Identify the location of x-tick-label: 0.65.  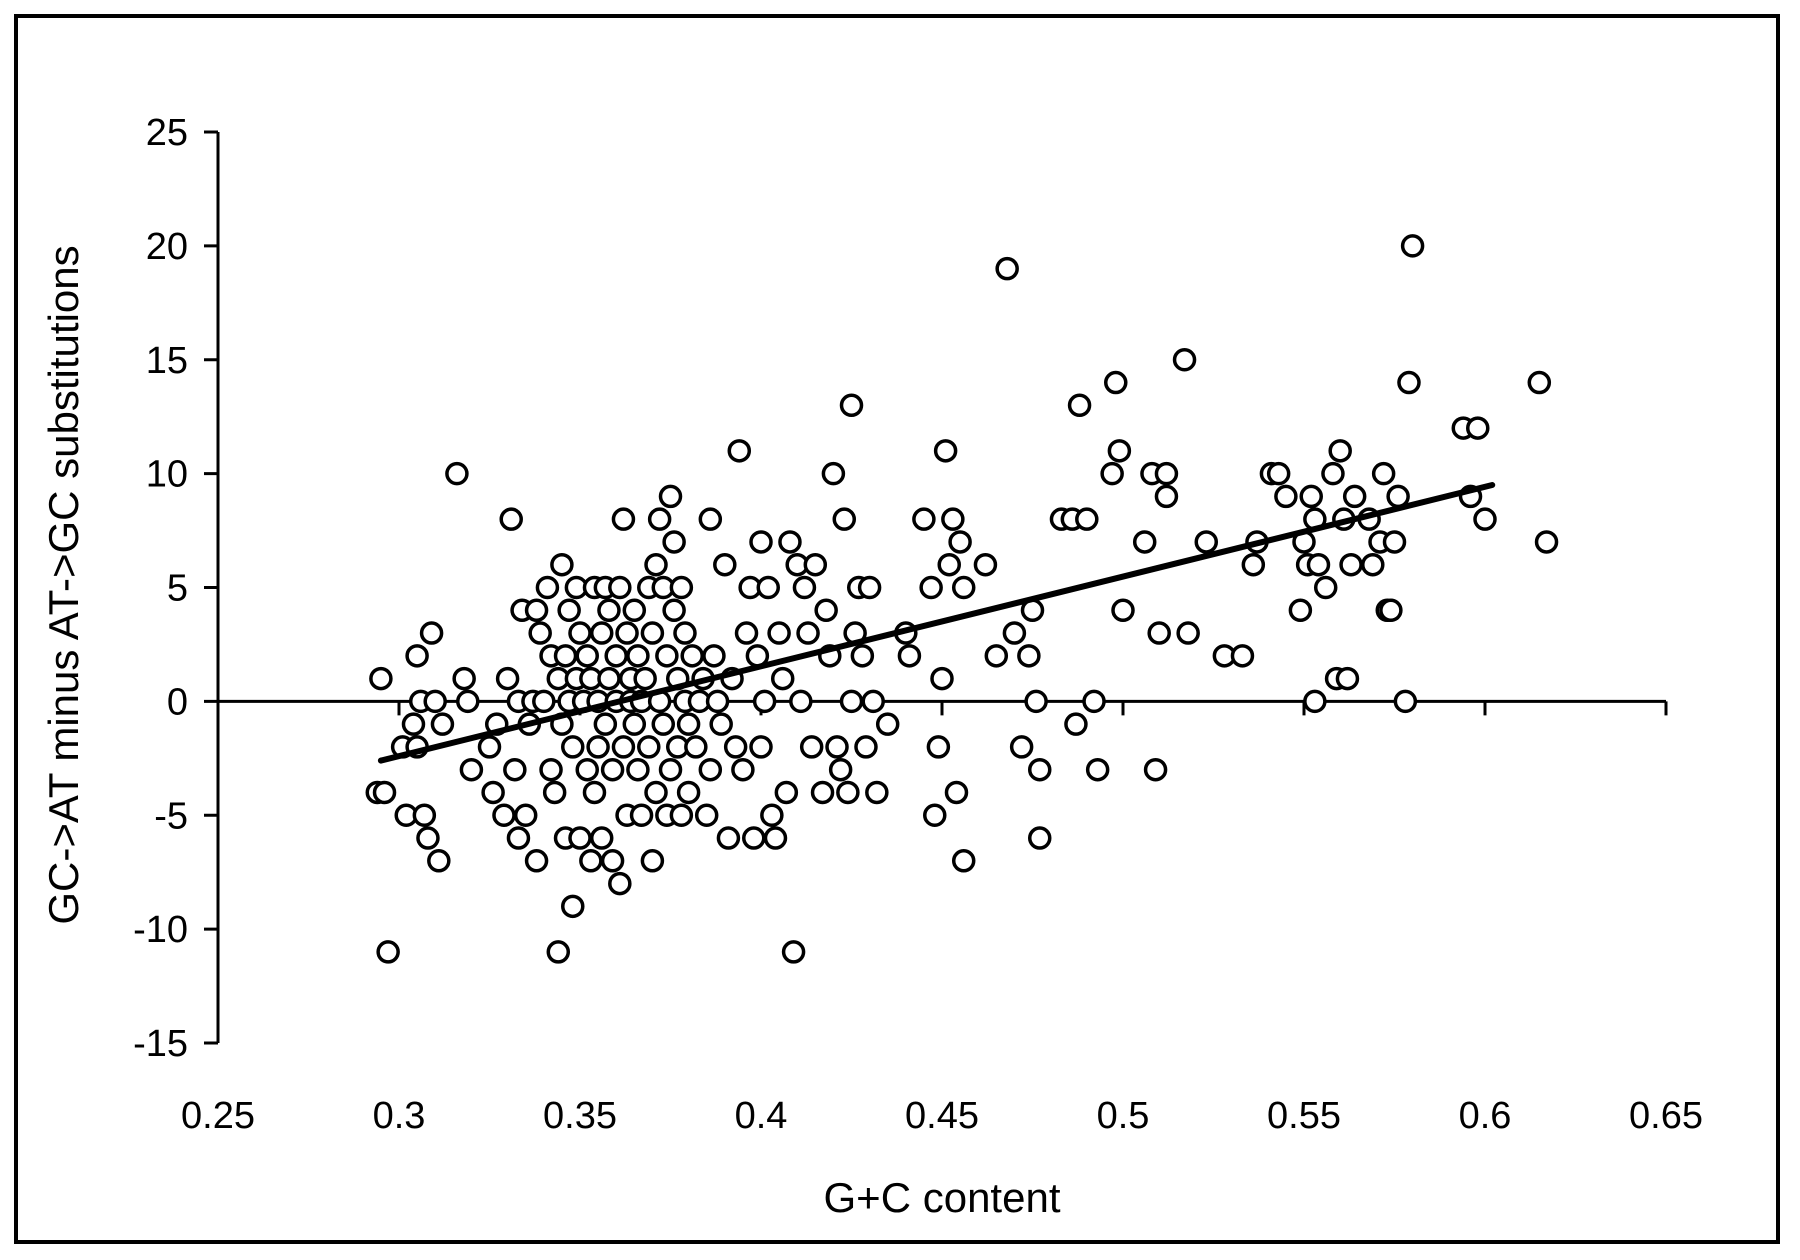
(1666, 1116).